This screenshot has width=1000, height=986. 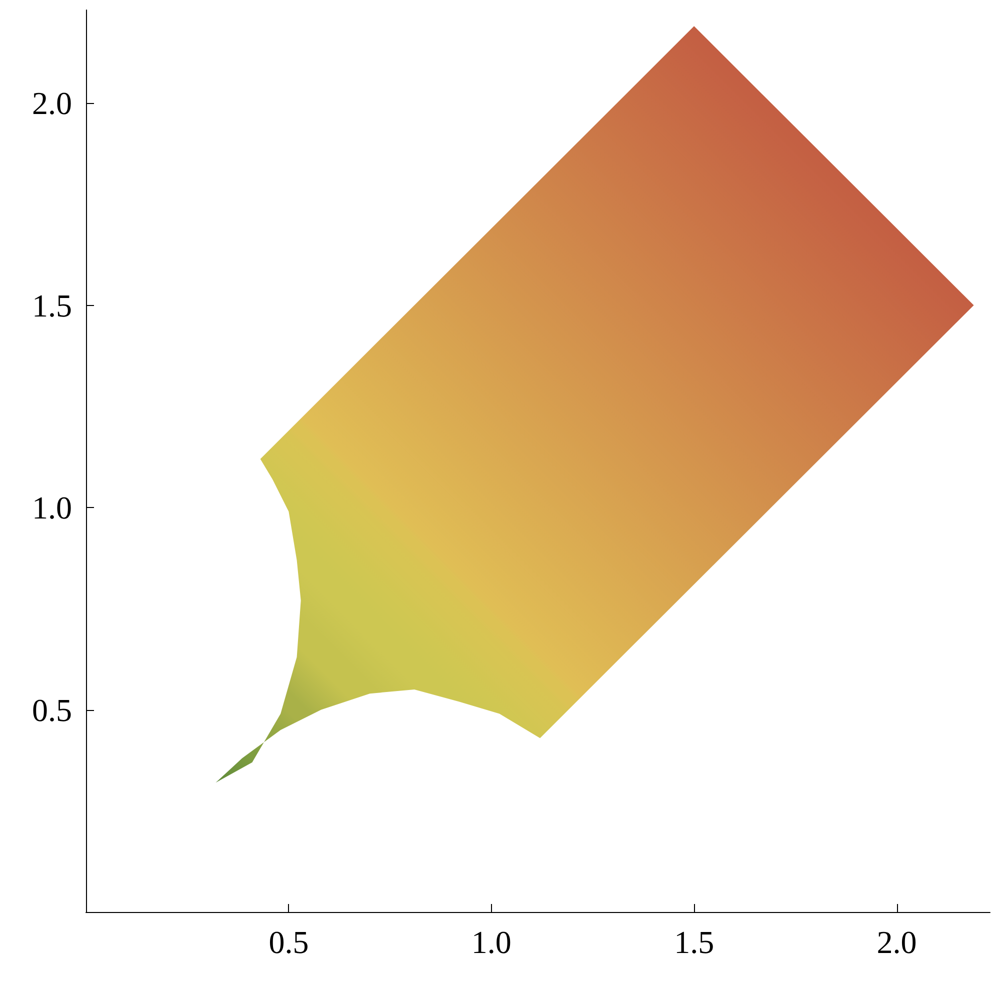 I want to click on y-tick-label: 1.0, so click(x=52, y=508).